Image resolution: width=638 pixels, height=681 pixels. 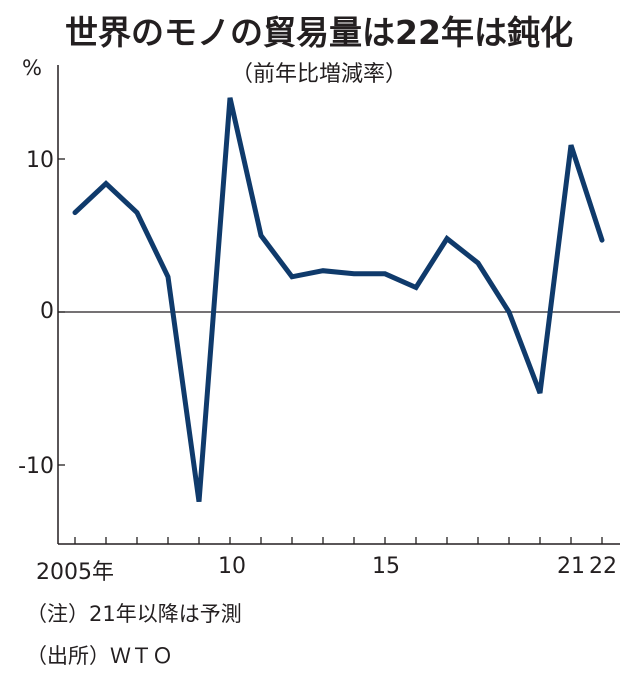 What do you see at coordinates (571, 566) in the screenshot?
I see `x-tick-label-2021: 21` at bounding box center [571, 566].